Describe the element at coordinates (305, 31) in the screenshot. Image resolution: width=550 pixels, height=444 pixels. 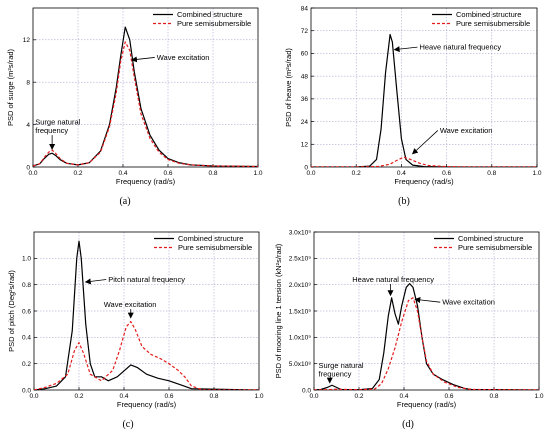
I see `y-tick-label: 72` at that location.